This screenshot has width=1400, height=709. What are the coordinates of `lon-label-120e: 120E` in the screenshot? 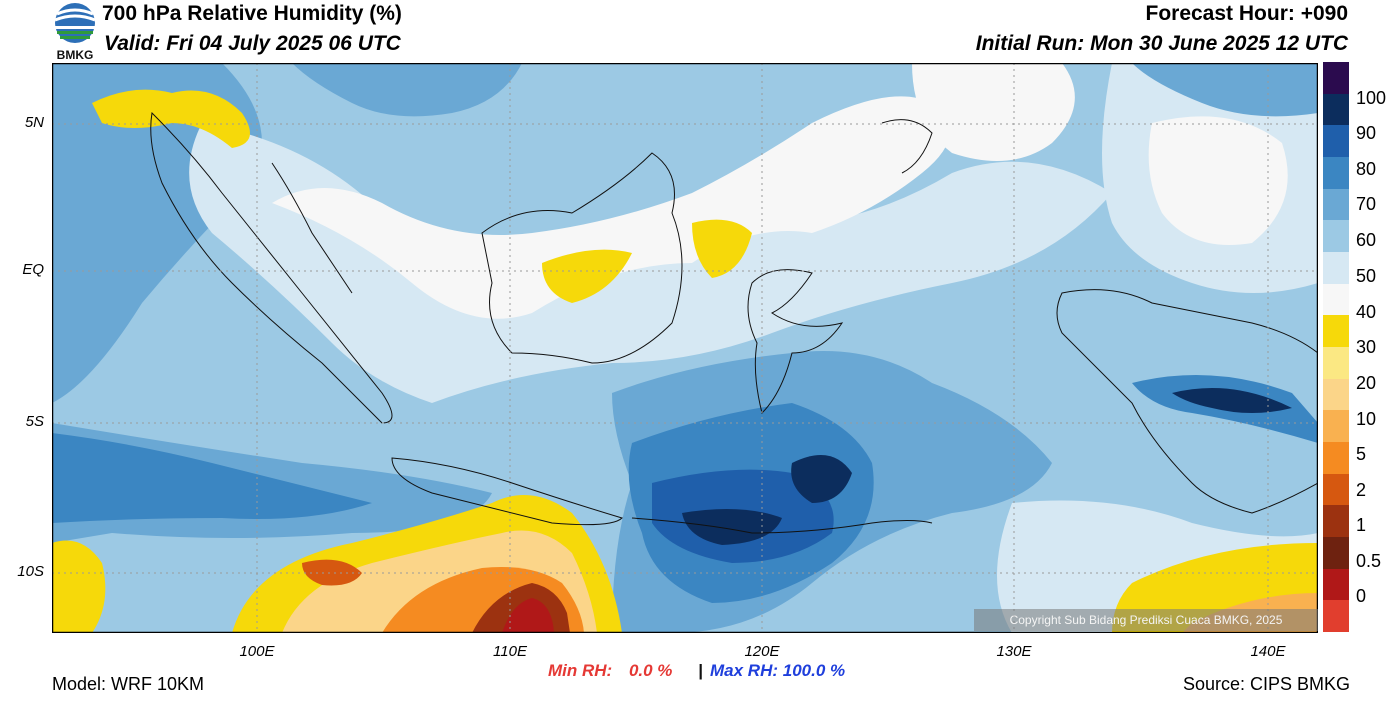 It's located at (762, 651).